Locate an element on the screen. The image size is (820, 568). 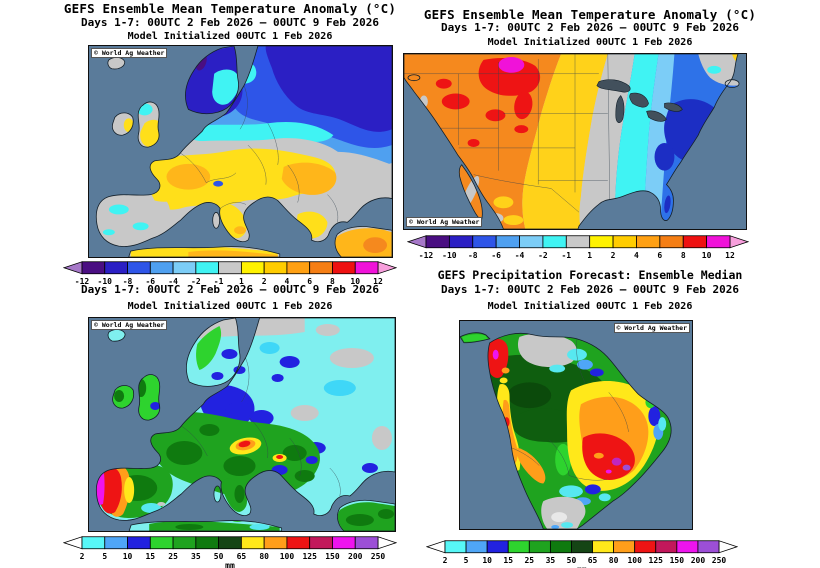
svg-text: mm is located at coordinates (230, 564).